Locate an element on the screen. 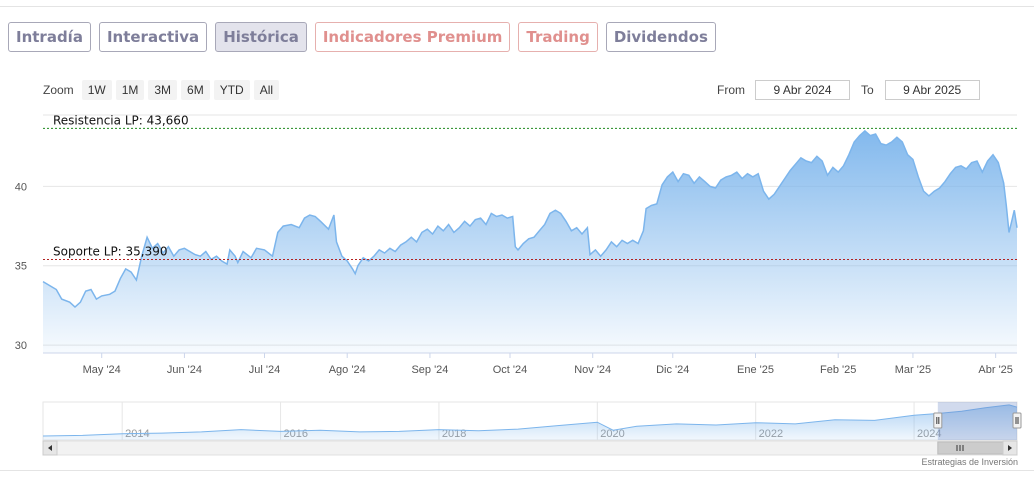 The height and width of the screenshot is (479, 1034). zoom-all-button: All is located at coordinates (266, 90).